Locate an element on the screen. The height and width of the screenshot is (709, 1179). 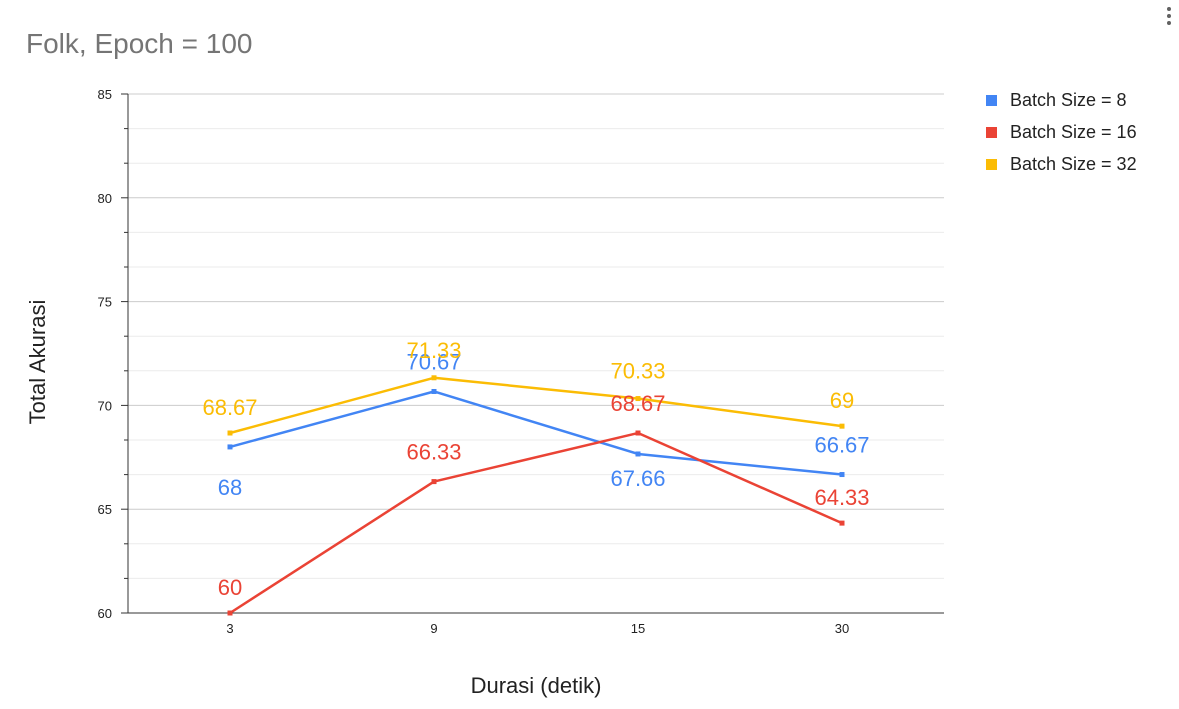
data-label: 66.67 is located at coordinates (841, 445).